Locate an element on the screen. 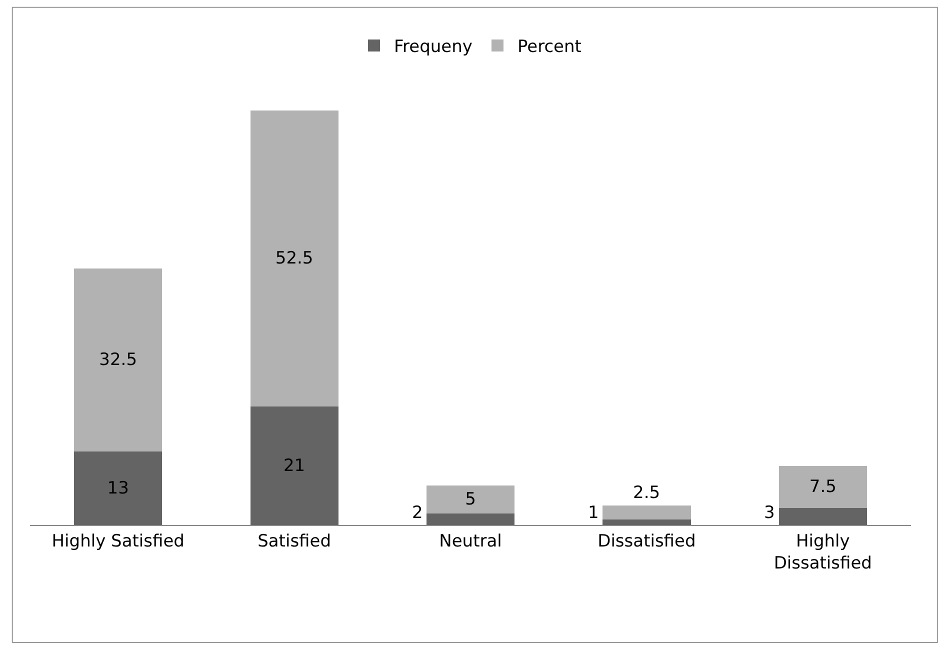 The width and height of the screenshot is (951, 645). data-label: 2 is located at coordinates (417, 513).